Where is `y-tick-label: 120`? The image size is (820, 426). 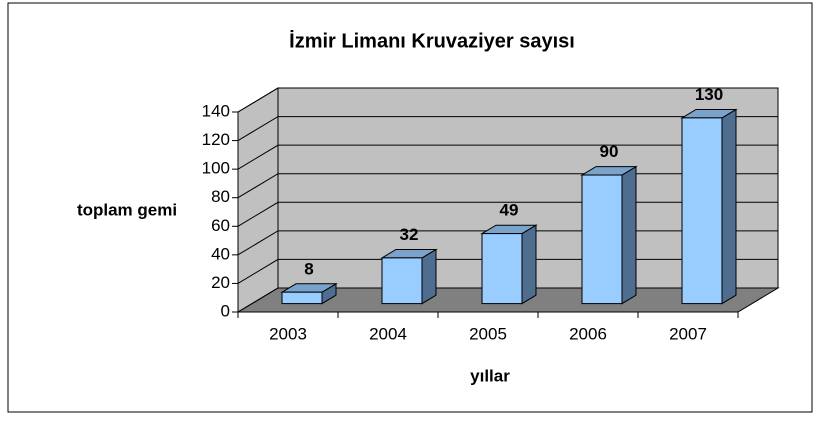 y-tick-label: 120 is located at coordinates (216, 139).